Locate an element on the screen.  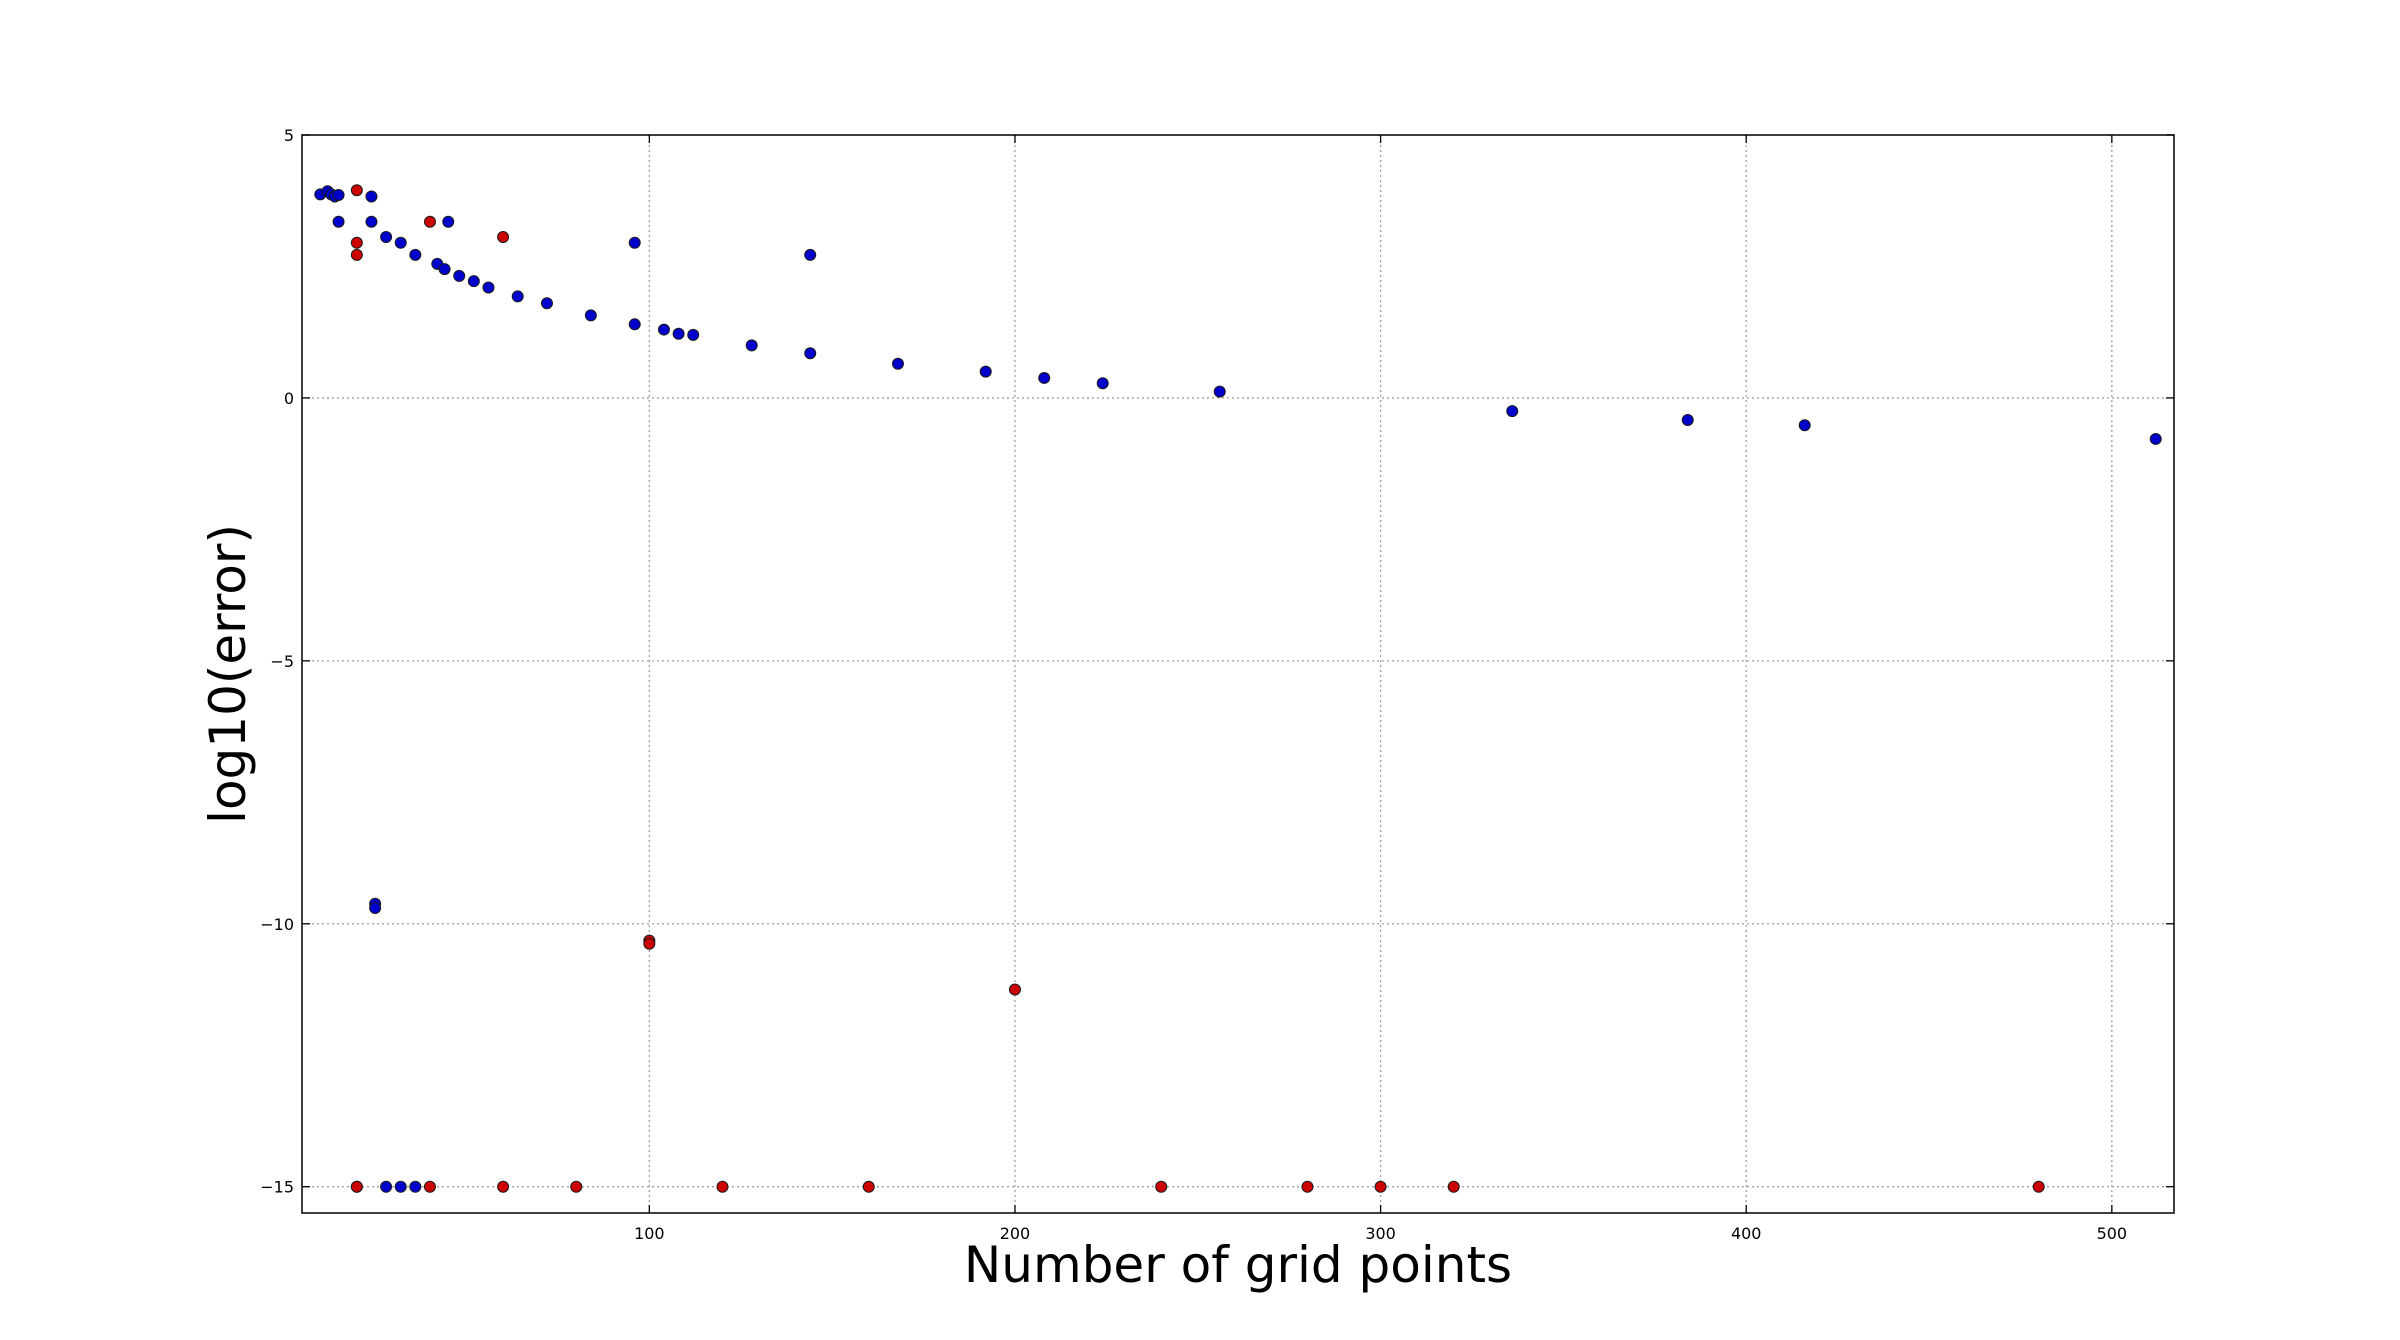
y-axis-label: log10(error) is located at coordinates (228, 674).